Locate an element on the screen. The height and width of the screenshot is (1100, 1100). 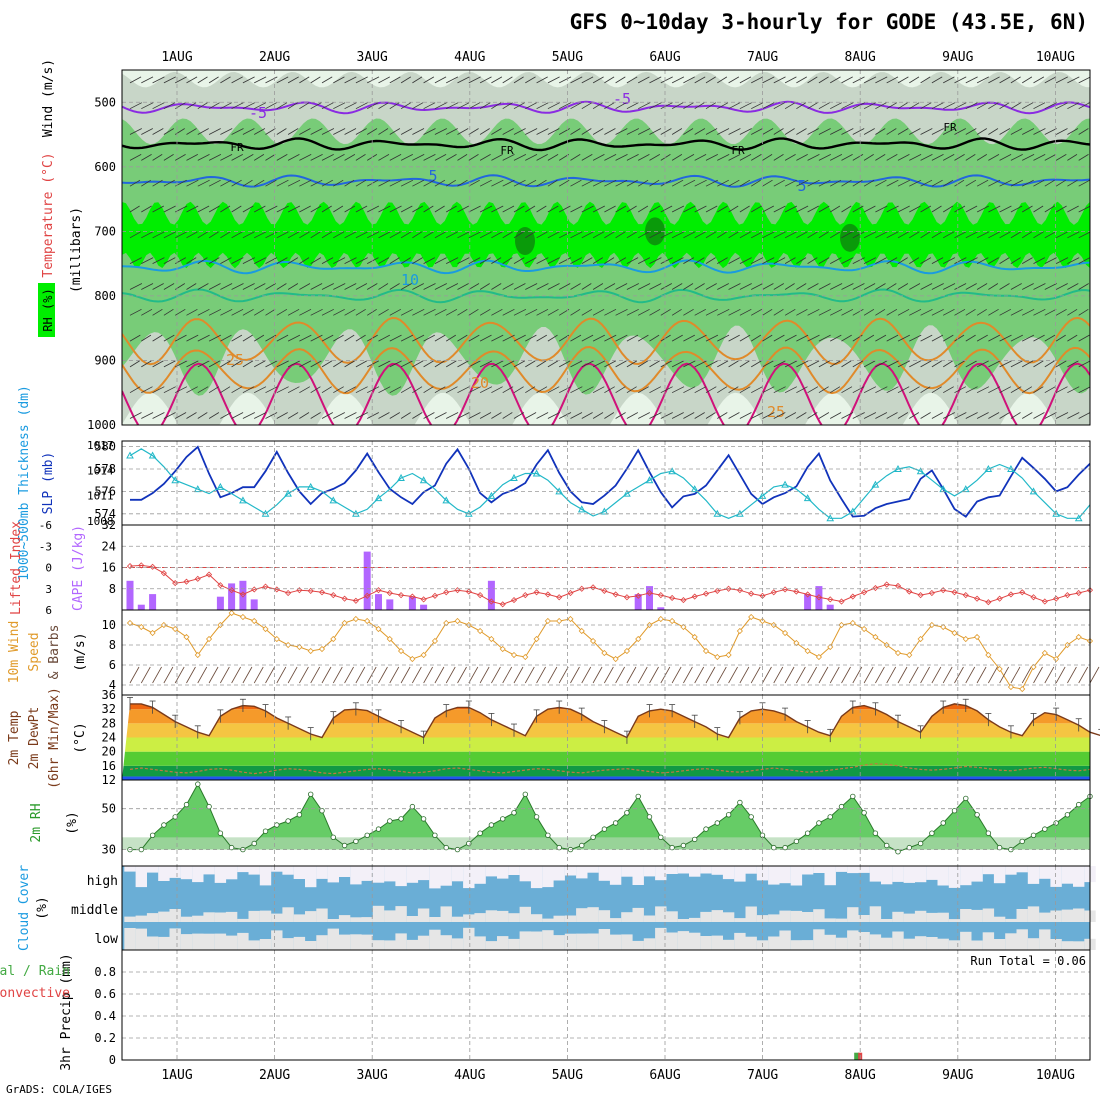
contour-label: FR is located at coordinates (738, 150).